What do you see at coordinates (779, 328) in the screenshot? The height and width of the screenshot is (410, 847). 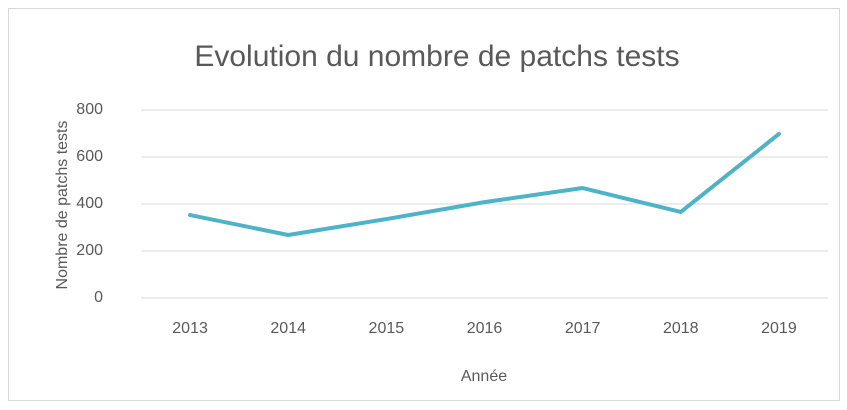 I see `x-tick-label: 2019` at bounding box center [779, 328].